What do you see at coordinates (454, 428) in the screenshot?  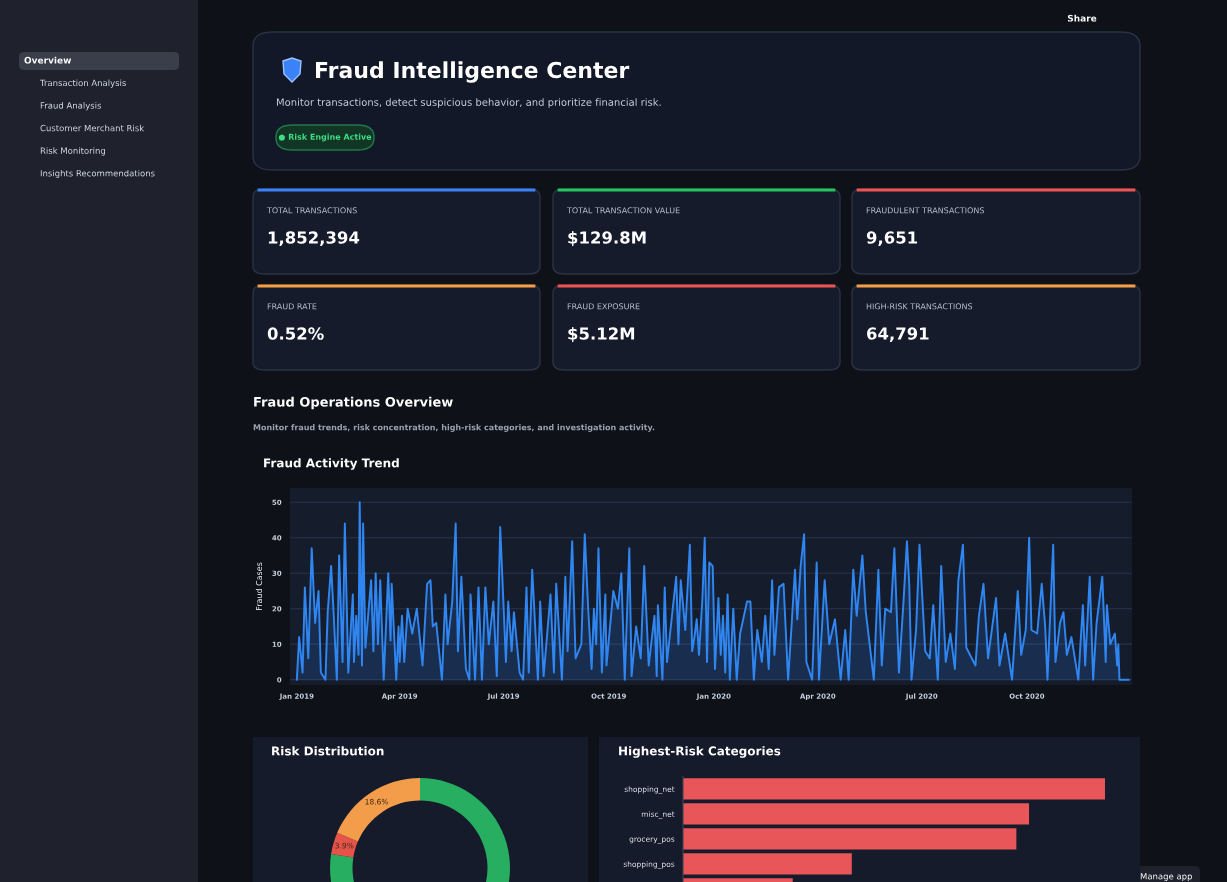 I see `text: Monitor fraud trends, risk concentration, high-risk categories, and investigation activity.` at bounding box center [454, 428].